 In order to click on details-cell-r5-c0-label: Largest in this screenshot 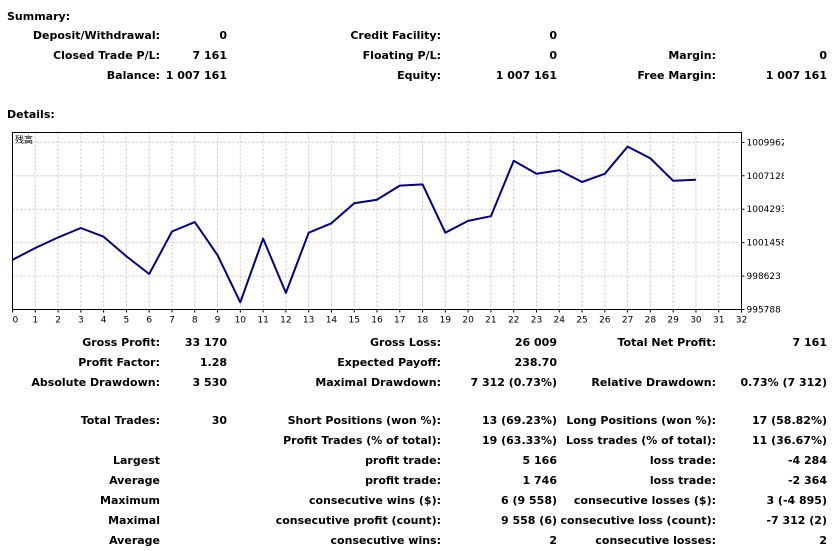, I will do `click(136, 460)`.